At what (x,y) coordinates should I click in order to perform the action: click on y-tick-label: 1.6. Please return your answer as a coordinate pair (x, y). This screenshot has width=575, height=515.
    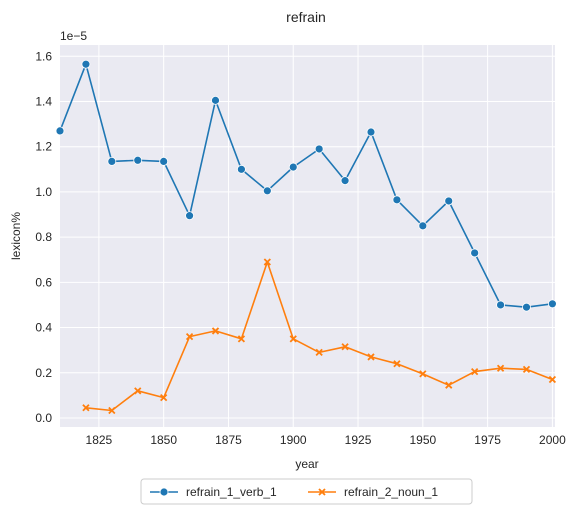
    Looking at the image, I should click on (43, 56).